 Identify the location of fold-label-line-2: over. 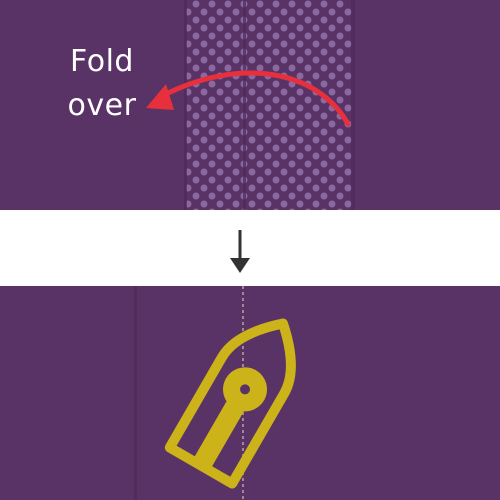
(102, 105).